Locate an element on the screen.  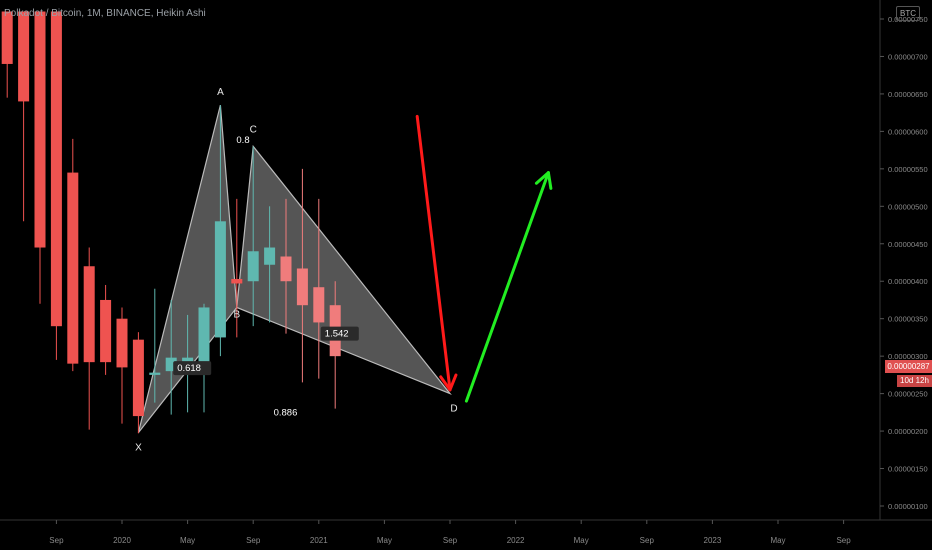
point-label-d: D is located at coordinates (453, 409).